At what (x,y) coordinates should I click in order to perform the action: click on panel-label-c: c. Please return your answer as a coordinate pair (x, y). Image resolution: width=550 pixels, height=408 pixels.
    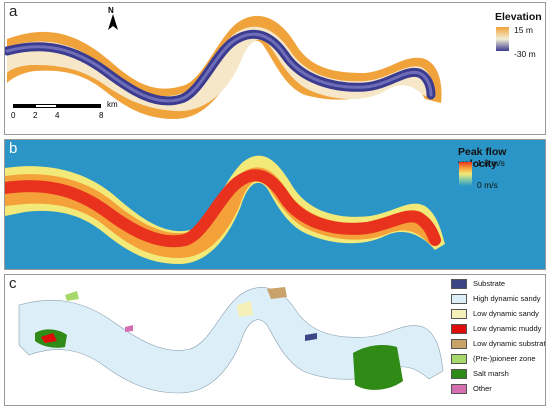
    Looking at the image, I should click on (13, 283).